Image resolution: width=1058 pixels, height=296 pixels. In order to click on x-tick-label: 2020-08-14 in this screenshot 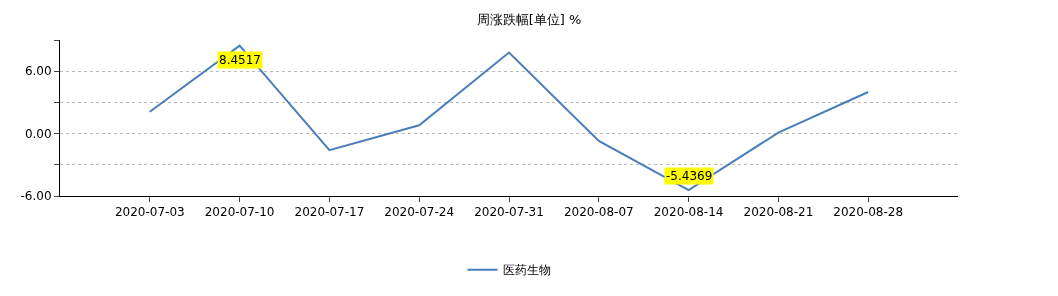, I will do `click(688, 212)`.